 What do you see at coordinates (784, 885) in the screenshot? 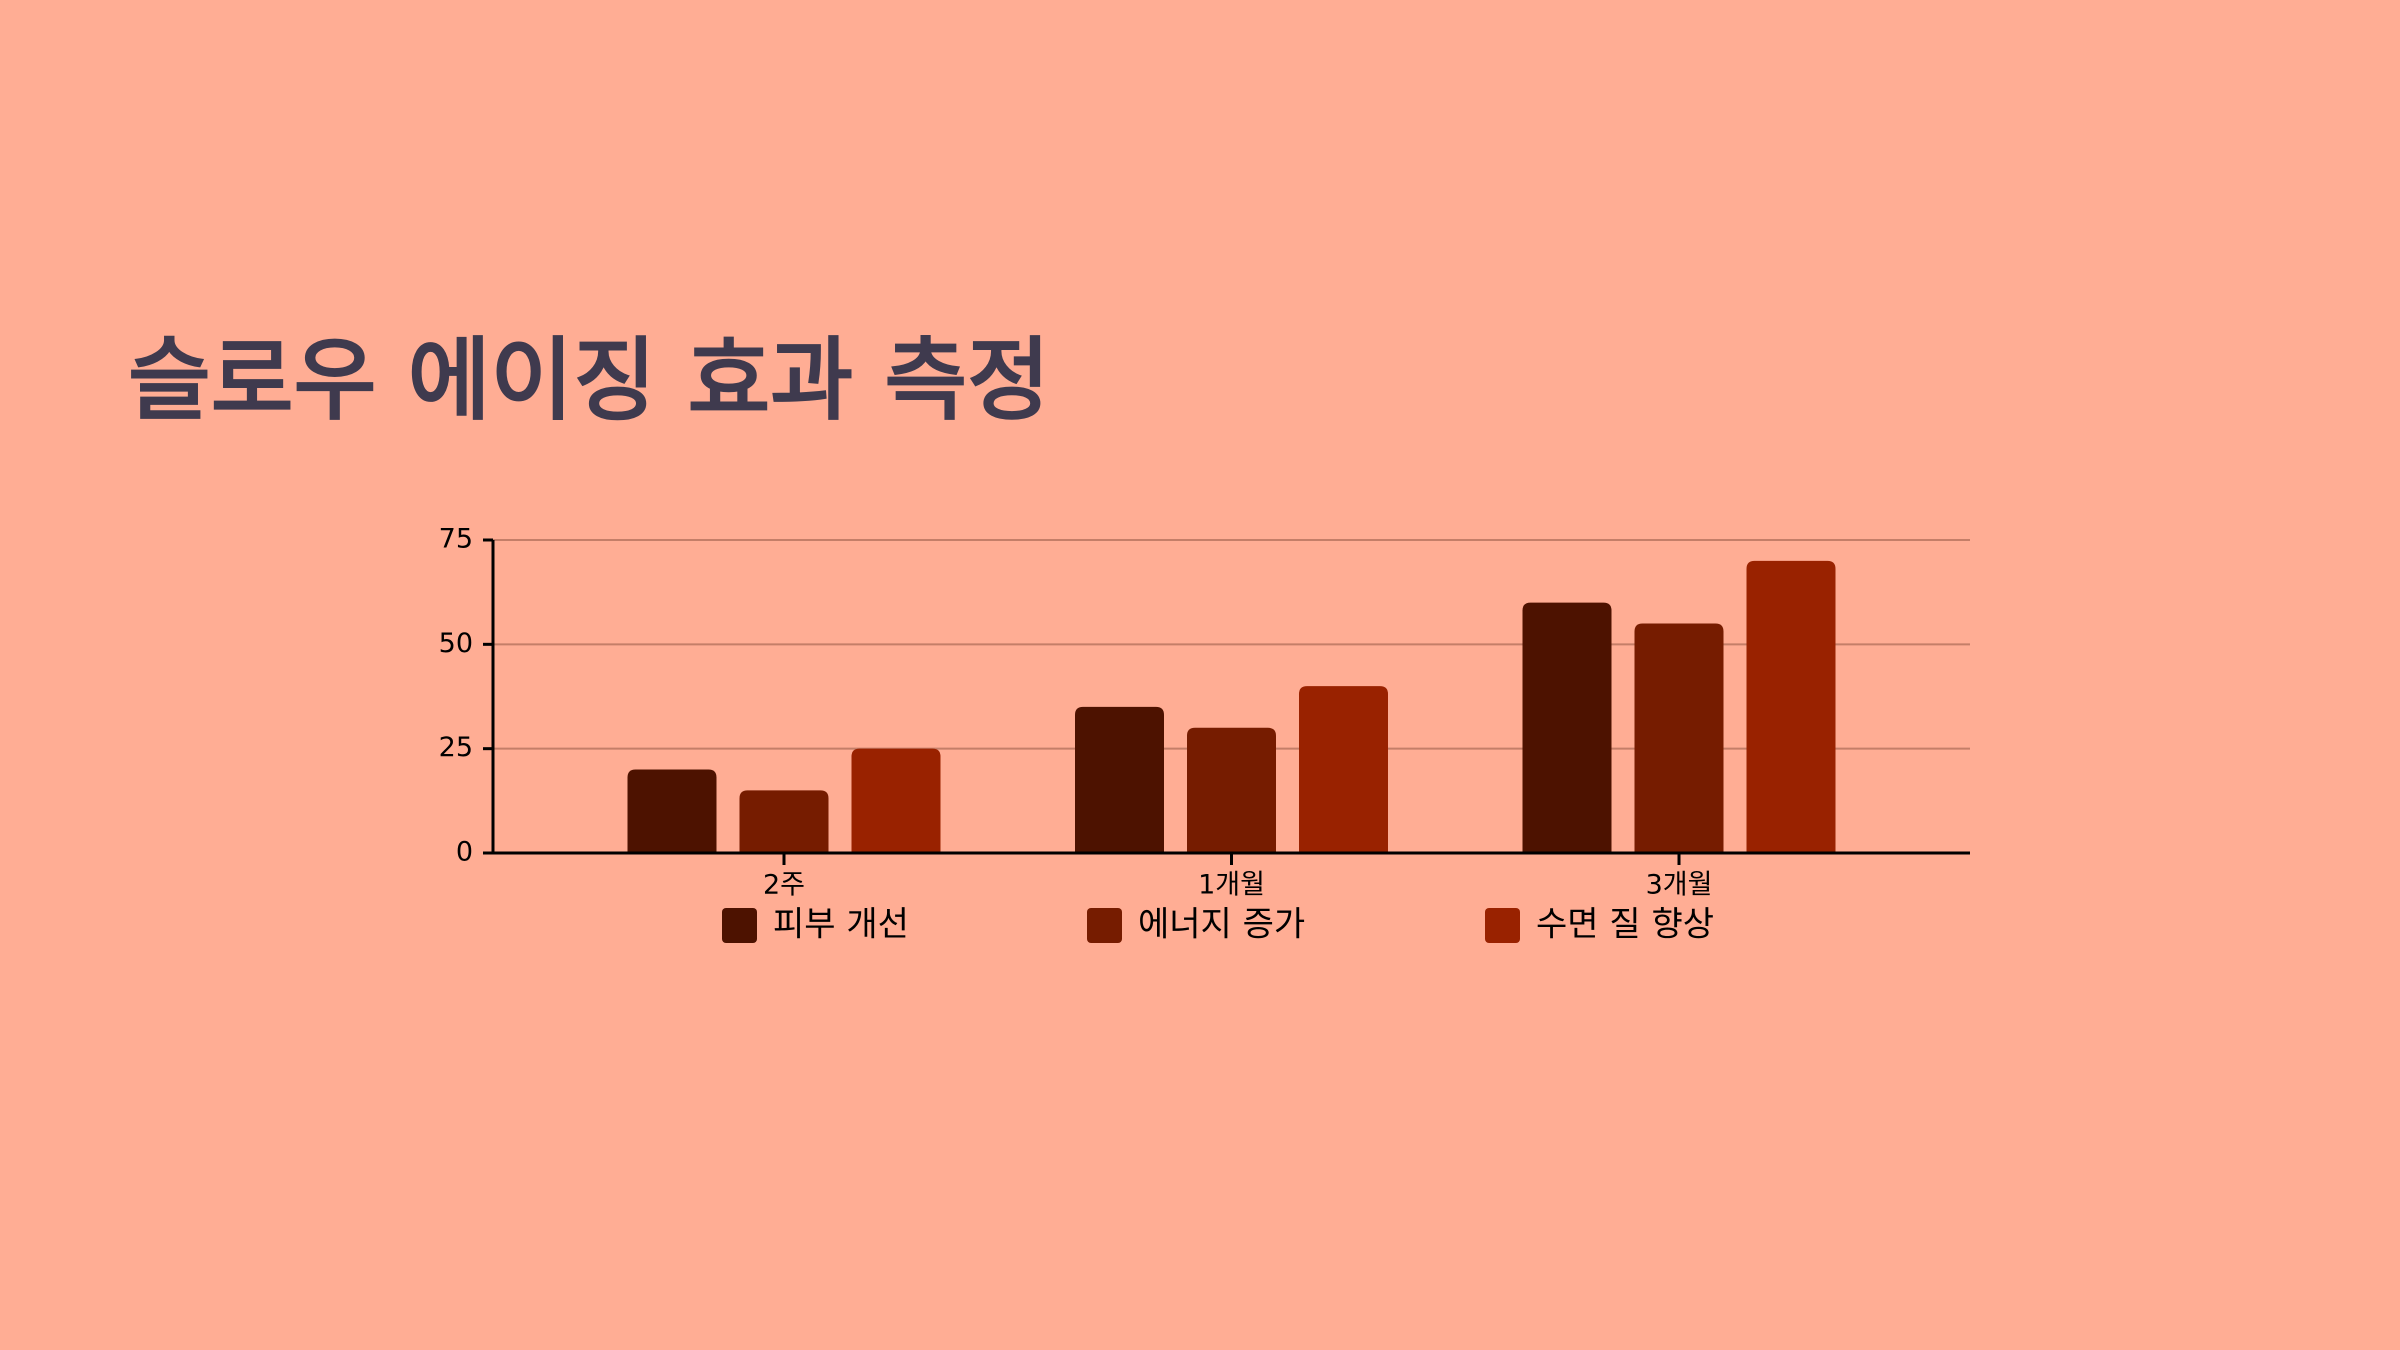
I see `x-tick-label: 2주` at bounding box center [784, 885].